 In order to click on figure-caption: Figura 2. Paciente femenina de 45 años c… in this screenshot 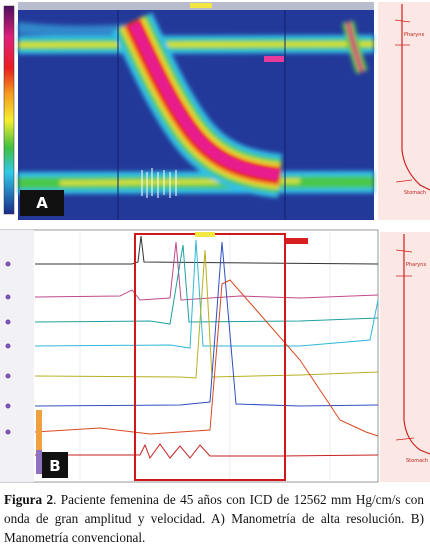, I will do `click(214, 518)`.